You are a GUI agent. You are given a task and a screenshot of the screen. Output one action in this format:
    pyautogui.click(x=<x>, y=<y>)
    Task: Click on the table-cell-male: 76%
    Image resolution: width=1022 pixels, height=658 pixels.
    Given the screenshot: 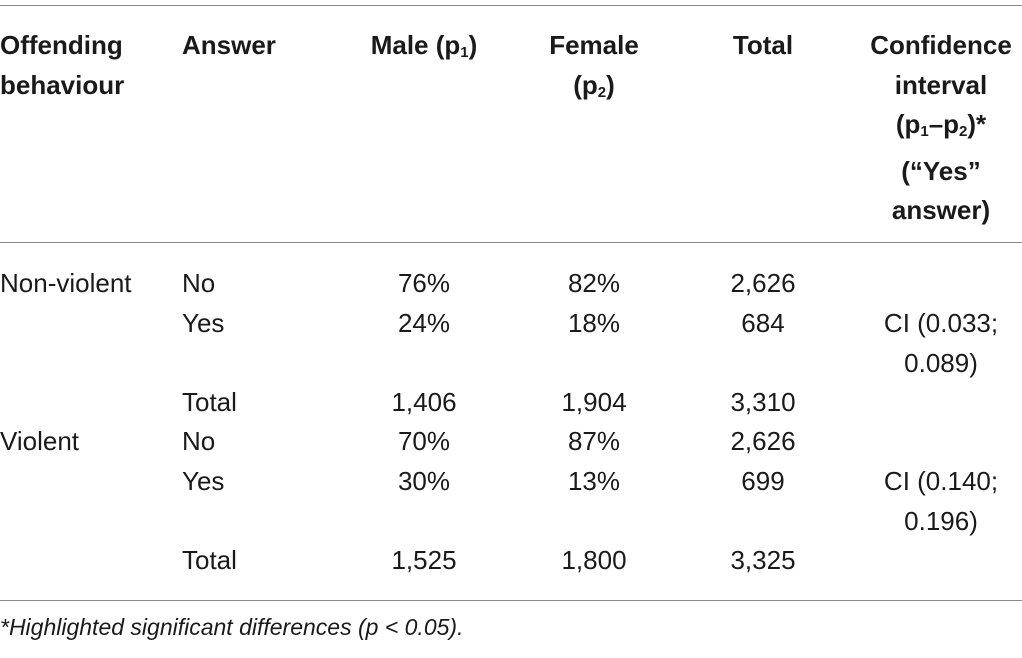 What is the action you would take?
    pyautogui.click(x=424, y=283)
    